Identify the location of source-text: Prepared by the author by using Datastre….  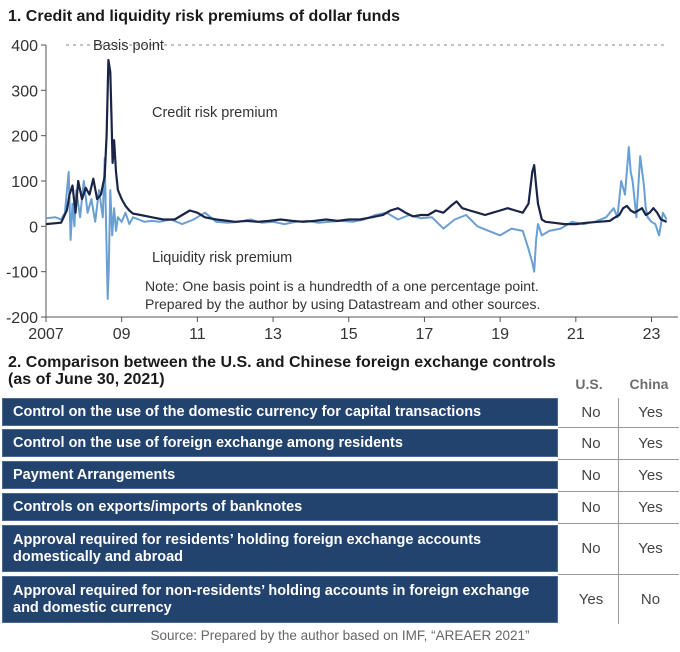
(342, 304).